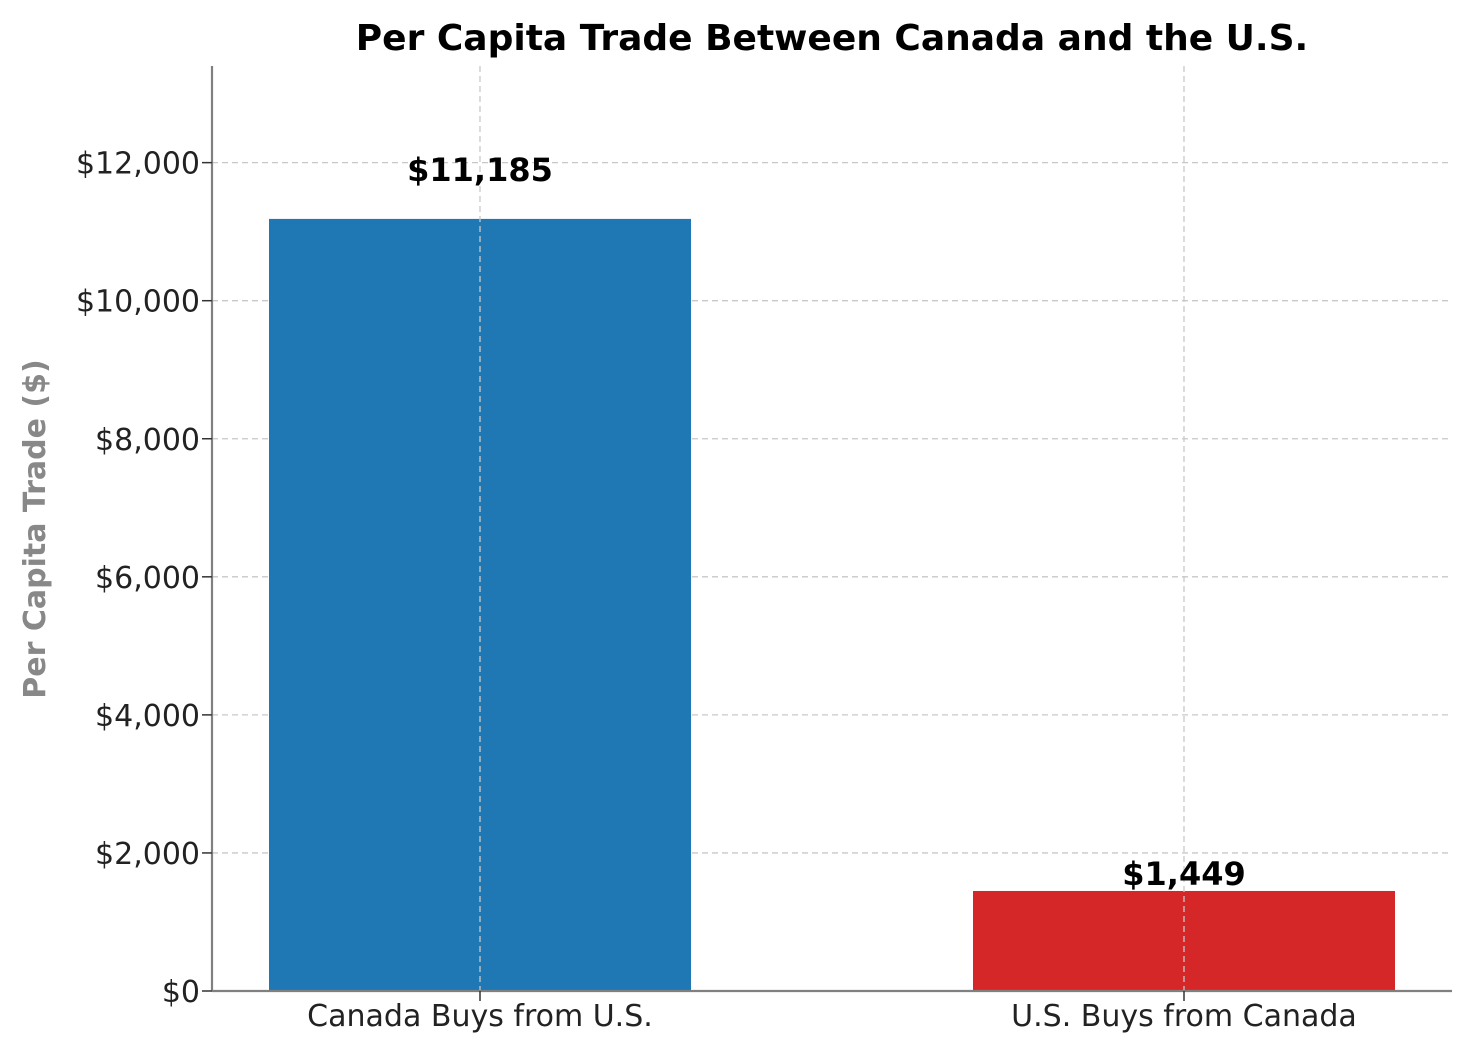 The height and width of the screenshot is (1053, 1471). What do you see at coordinates (480, 1016) in the screenshot?
I see `x-tick-label: Canada Buys from U.S.` at bounding box center [480, 1016].